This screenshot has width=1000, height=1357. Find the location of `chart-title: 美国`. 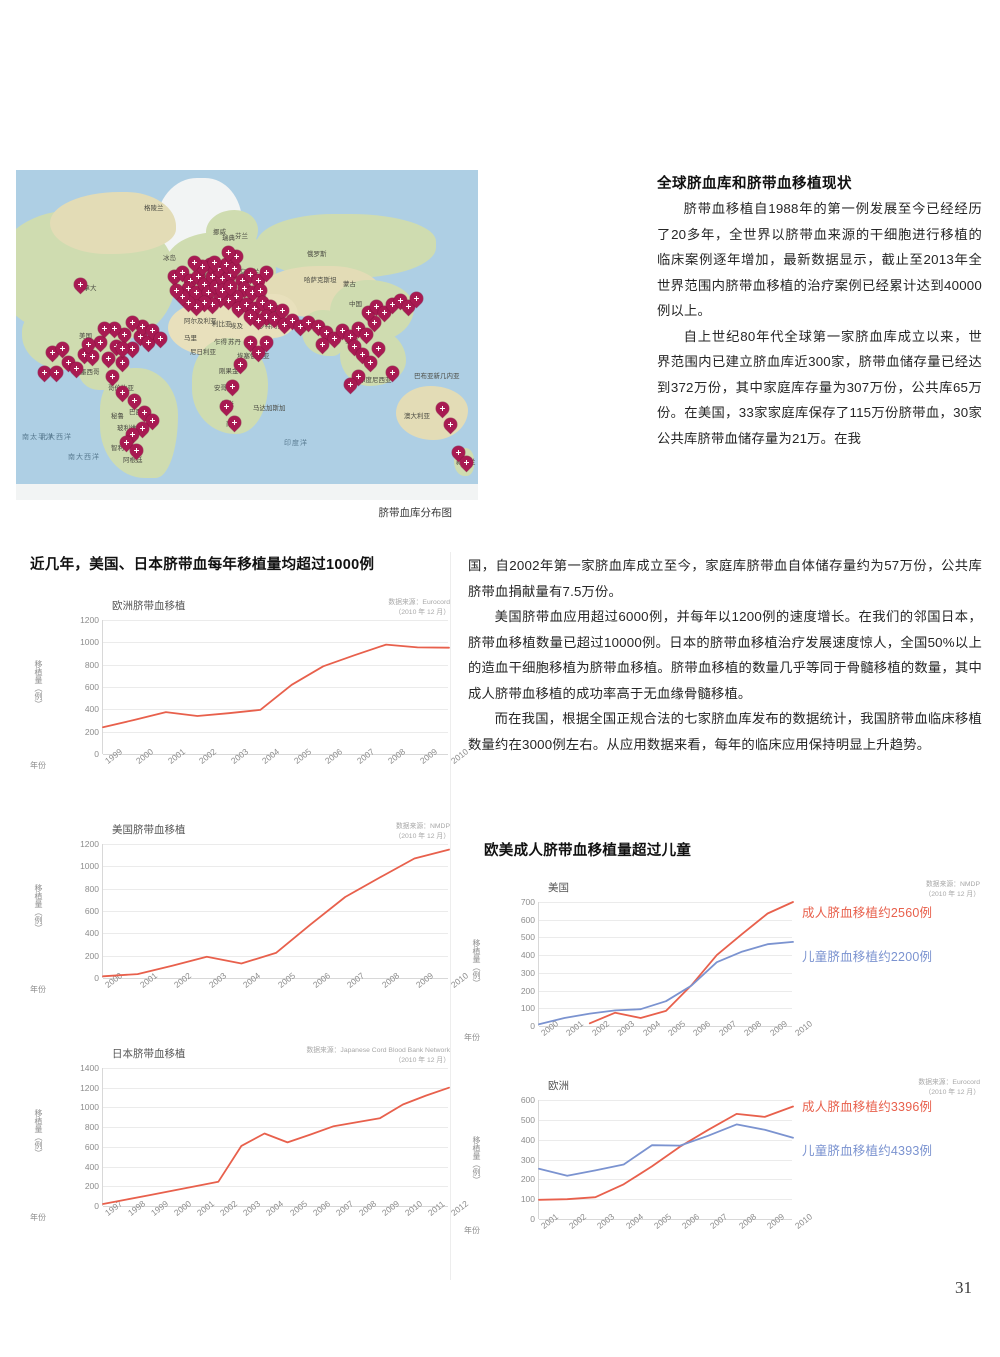

chart-title: 美国 is located at coordinates (558, 888).